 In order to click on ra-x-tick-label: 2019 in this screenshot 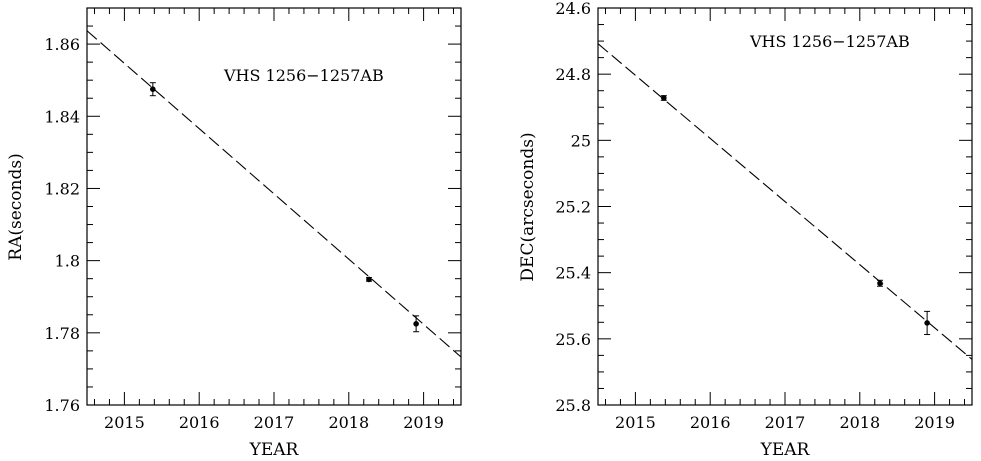, I will do `click(423, 422)`.